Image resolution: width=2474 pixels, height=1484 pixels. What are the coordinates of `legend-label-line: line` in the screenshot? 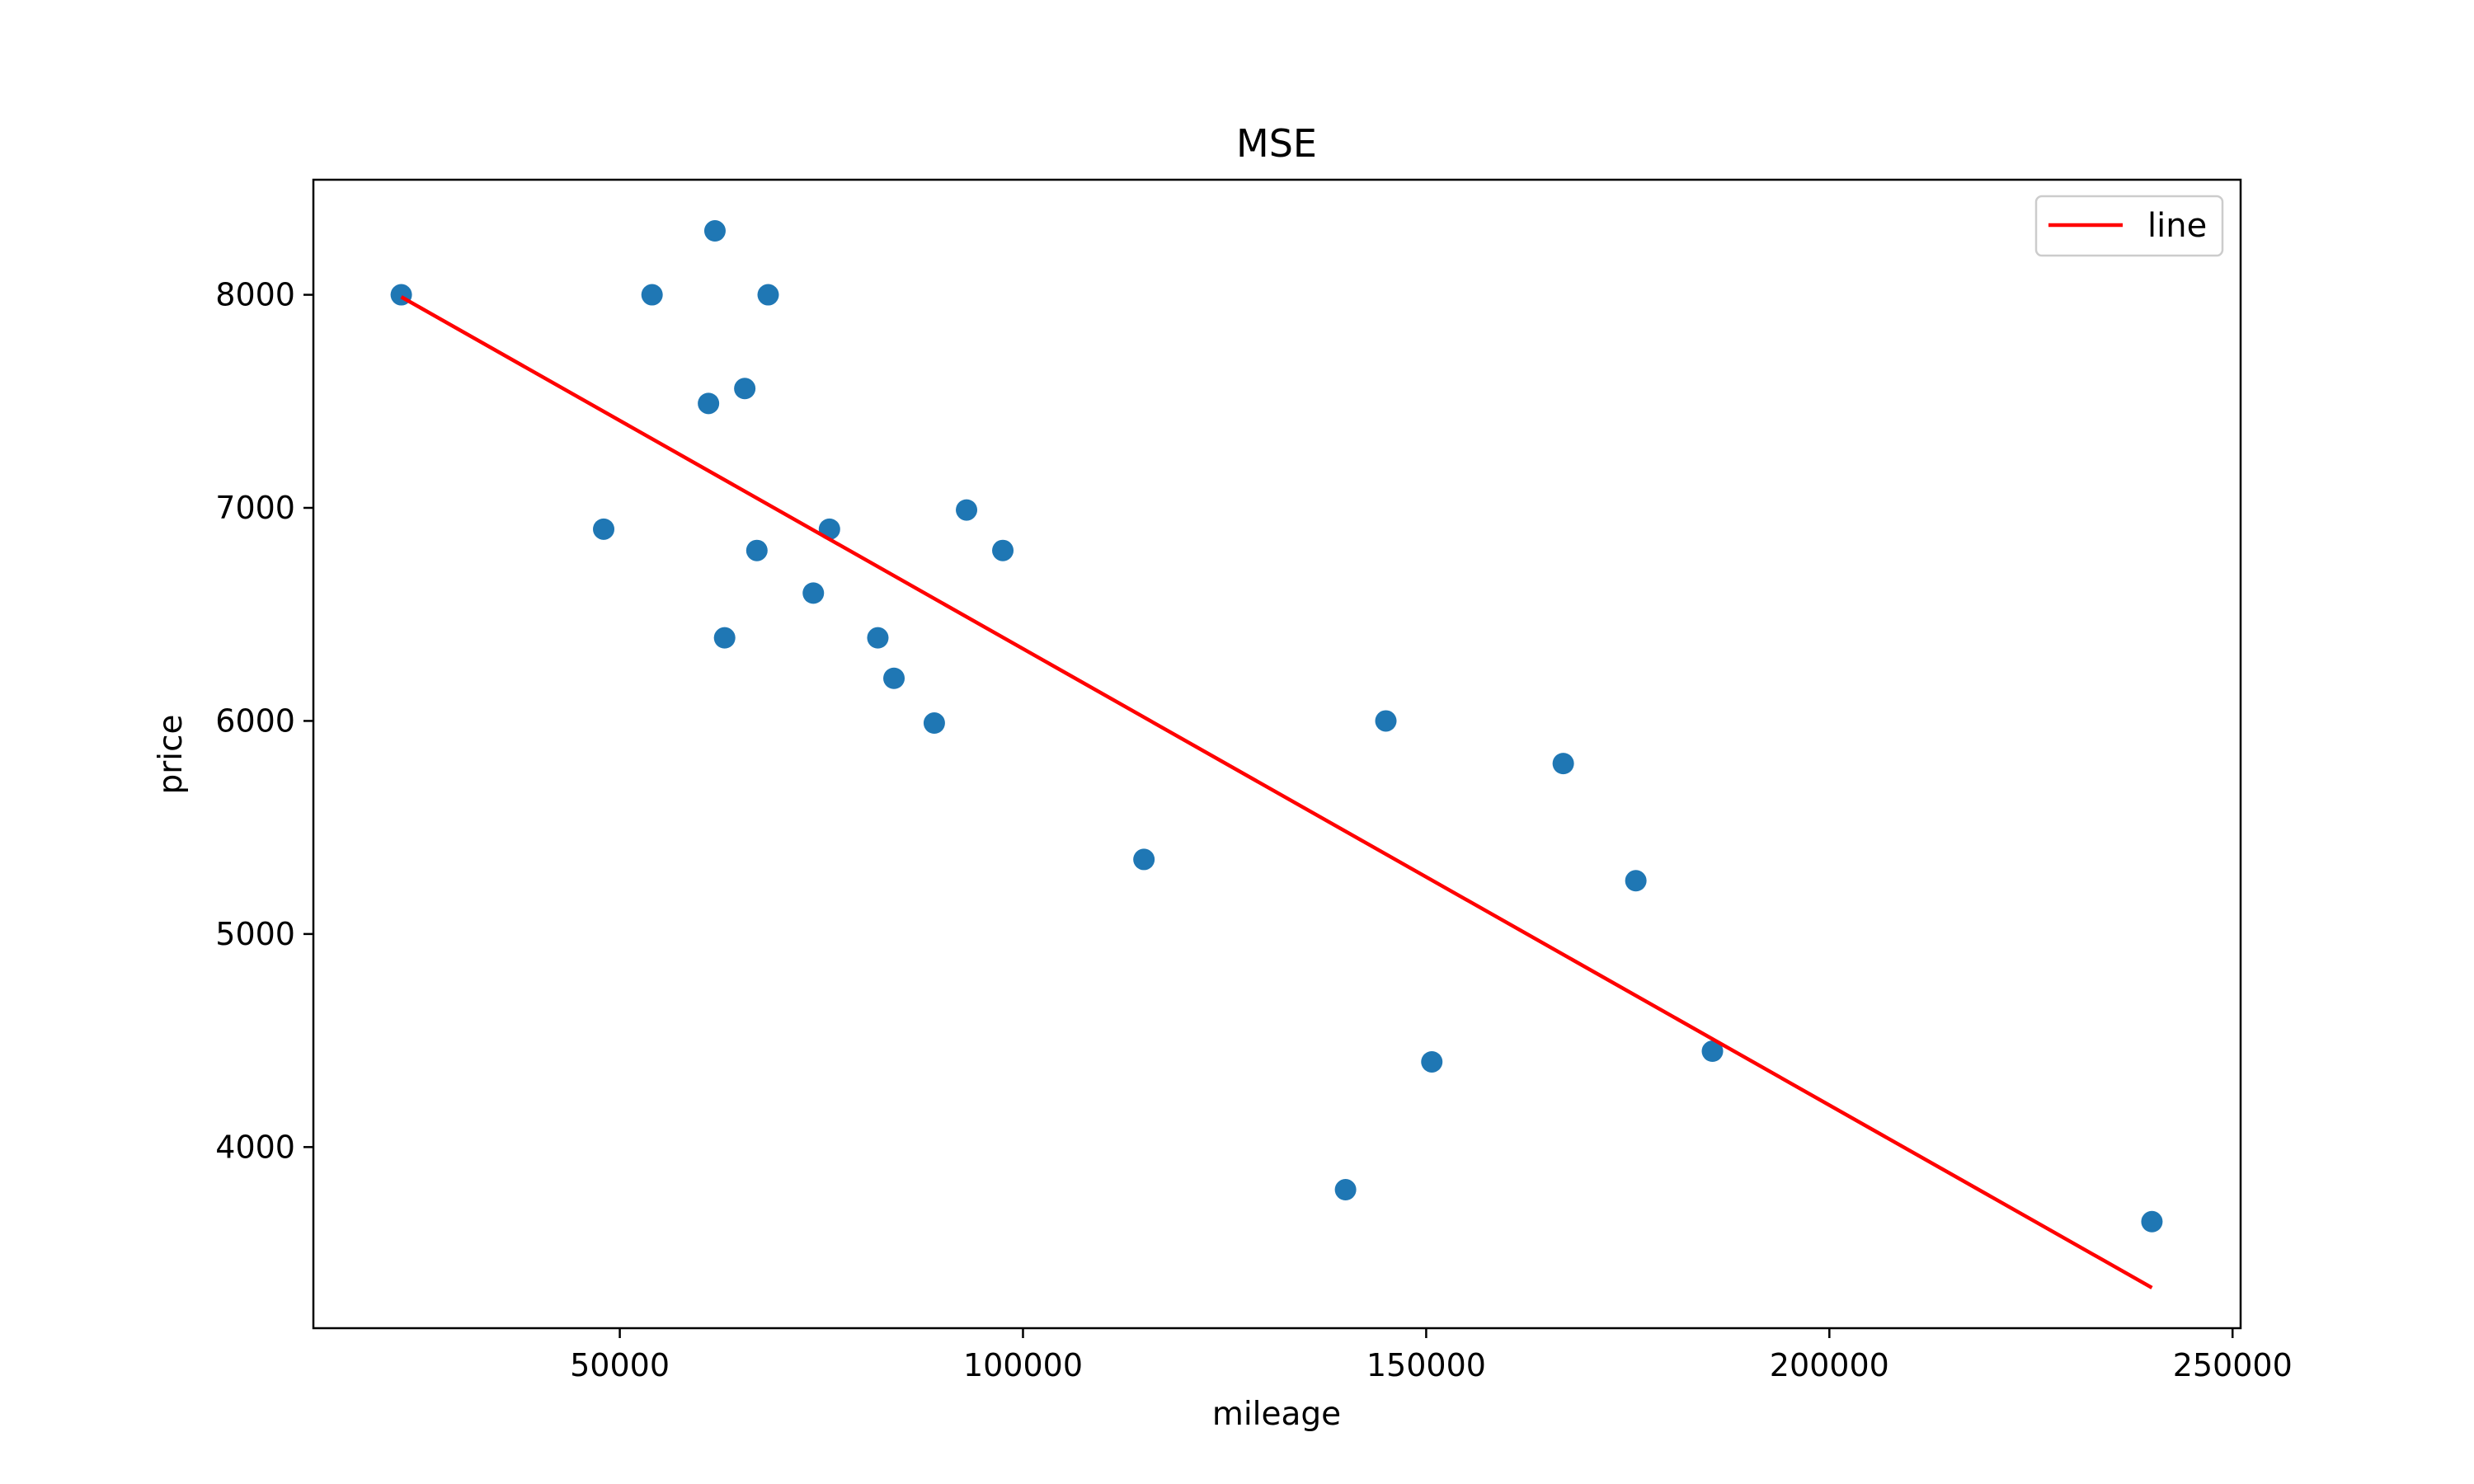 It's located at (2177, 226).